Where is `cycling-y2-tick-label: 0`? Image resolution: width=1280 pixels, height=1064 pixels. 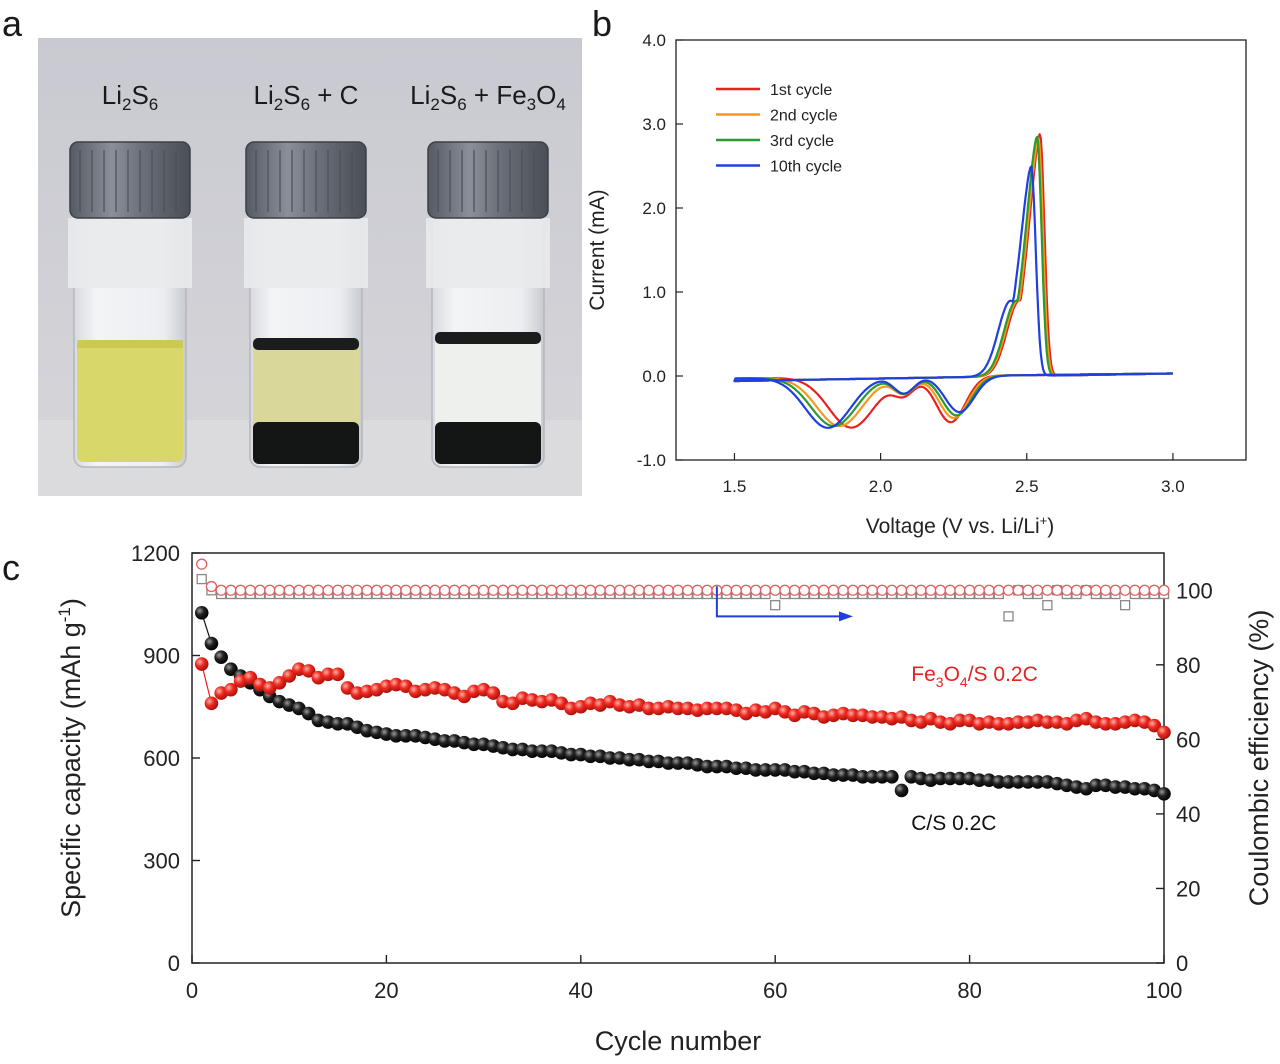
cycling-y2-tick-label: 0 is located at coordinates (1182, 963).